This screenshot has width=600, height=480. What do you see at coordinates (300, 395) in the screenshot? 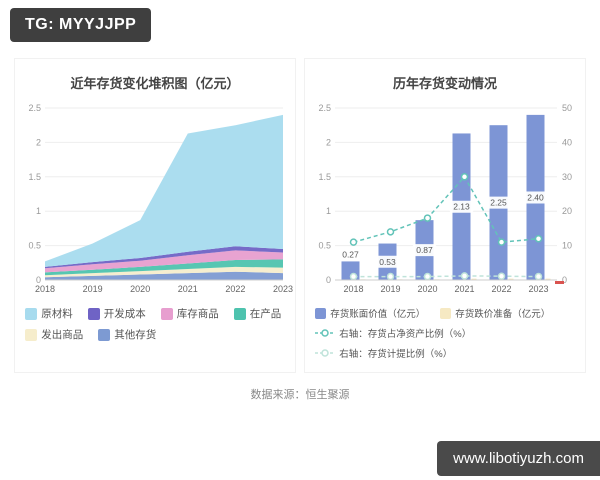
I see `data-source-note: 数据来源：恒生聚源` at bounding box center [300, 395].